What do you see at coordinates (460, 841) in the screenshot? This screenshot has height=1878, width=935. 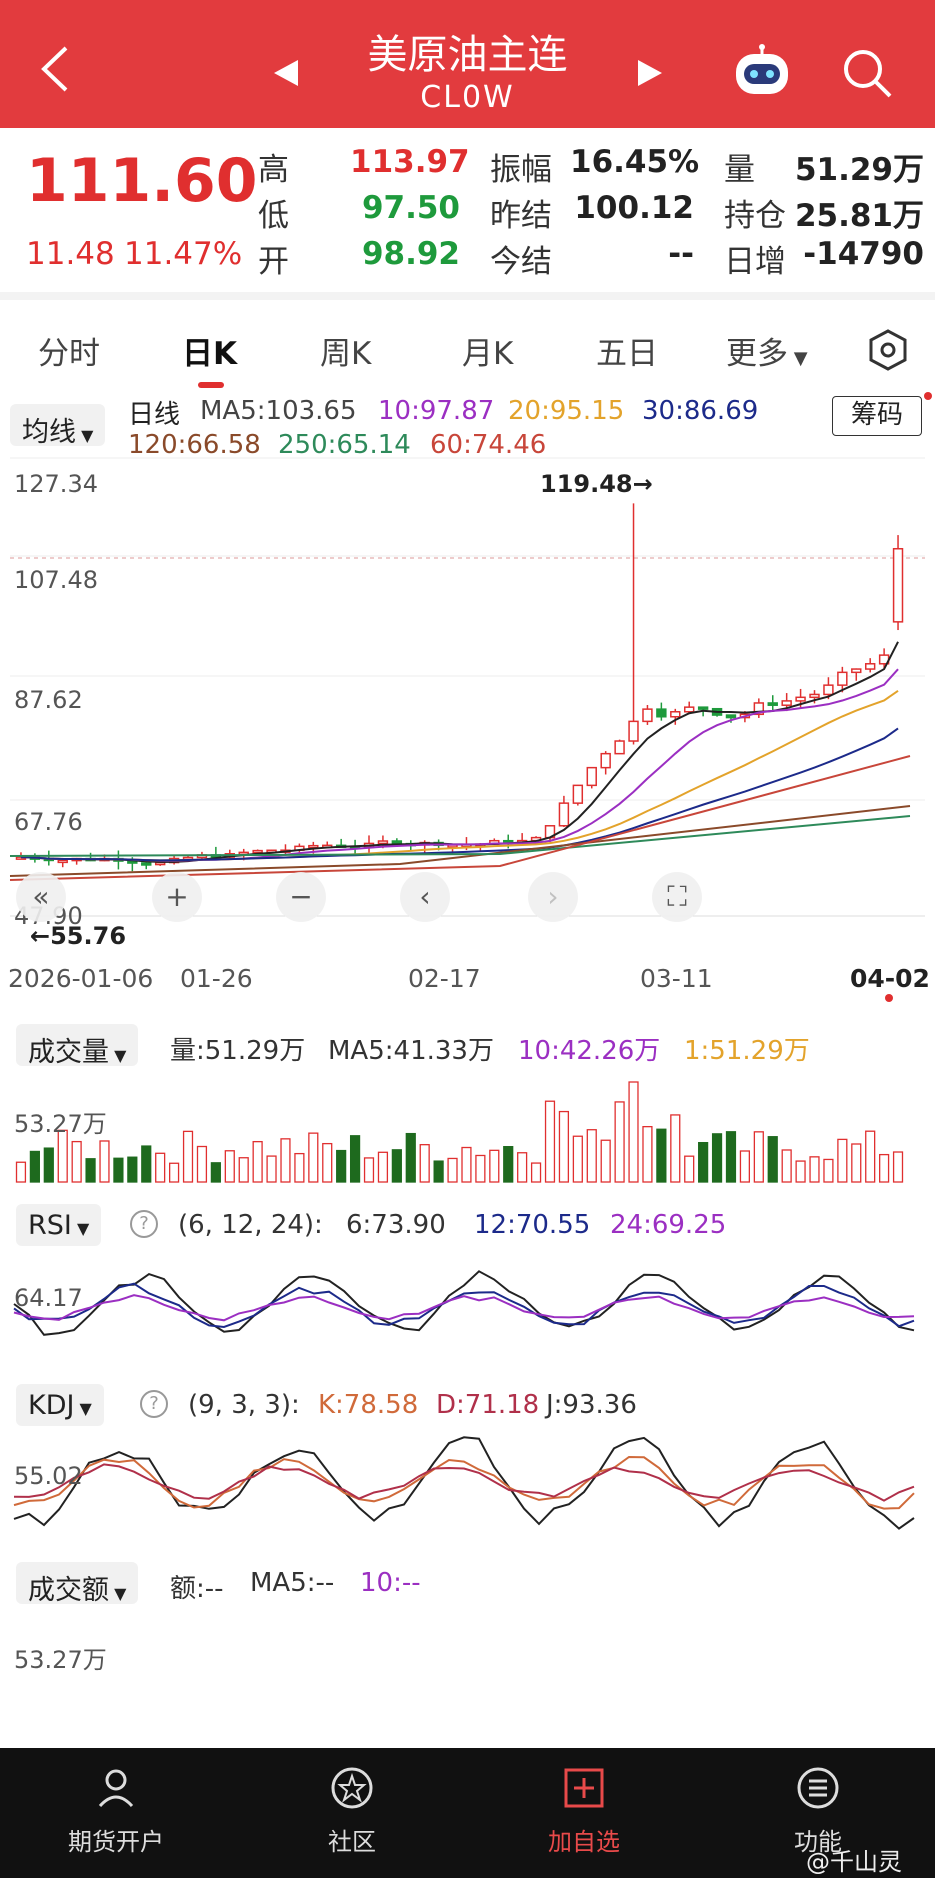 I see `ma120-line` at bounding box center [460, 841].